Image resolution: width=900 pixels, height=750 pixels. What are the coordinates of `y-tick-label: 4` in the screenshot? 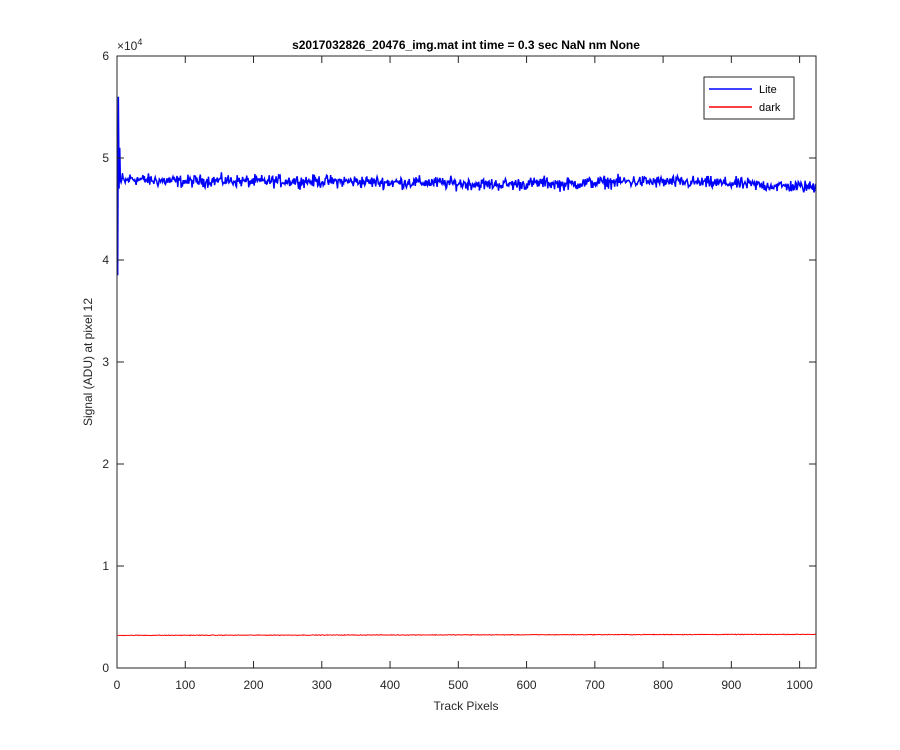 It's located at (105, 260).